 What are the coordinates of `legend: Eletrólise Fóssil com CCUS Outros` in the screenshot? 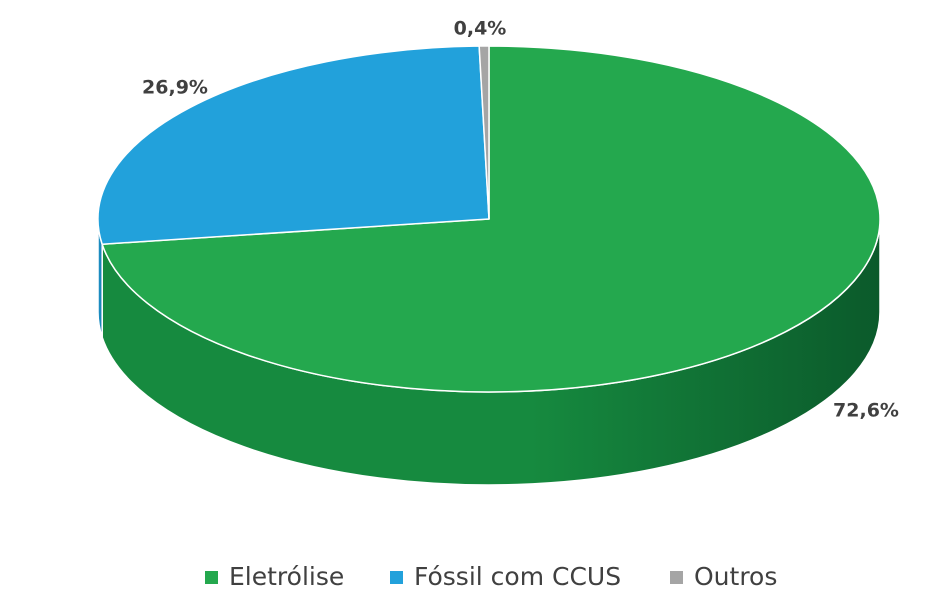 It's located at (491, 576).